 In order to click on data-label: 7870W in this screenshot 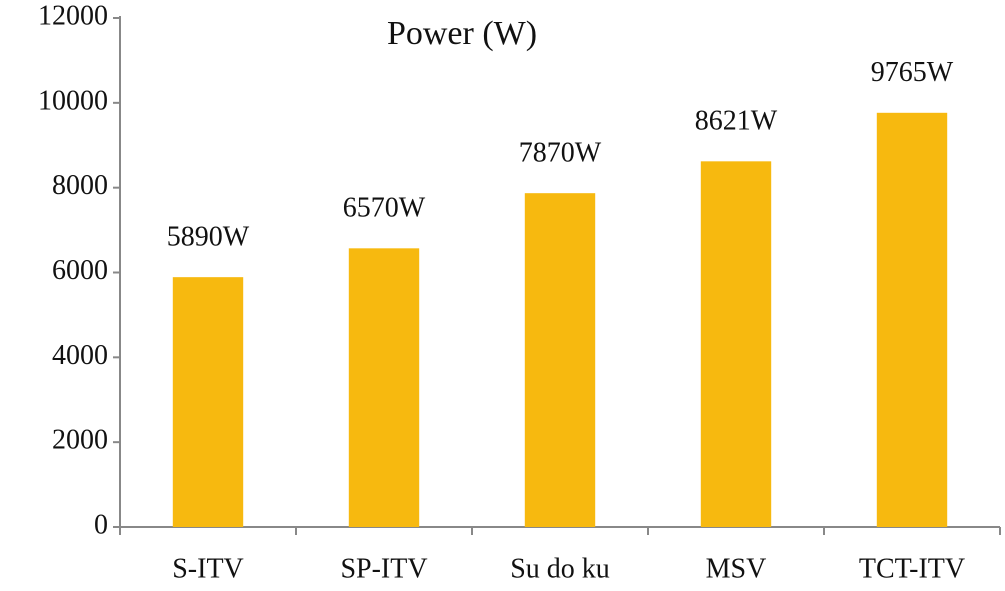, I will do `click(560, 153)`.